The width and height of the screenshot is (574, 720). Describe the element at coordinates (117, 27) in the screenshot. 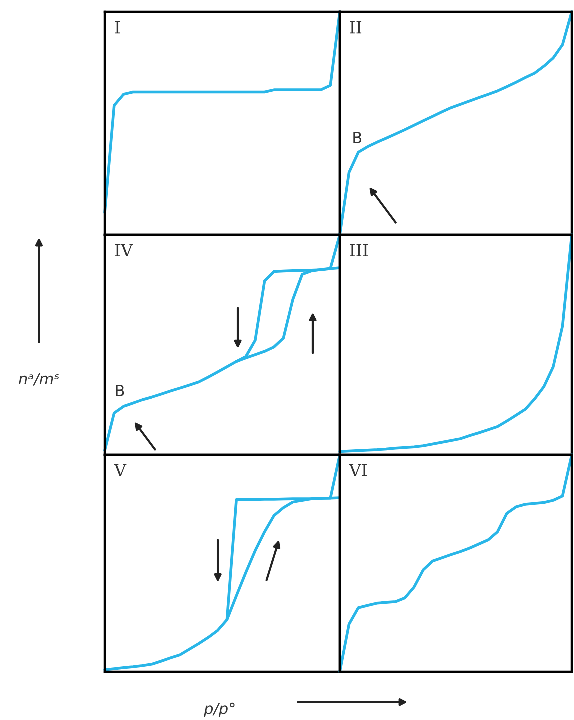

I see `chart-title: I` at that location.